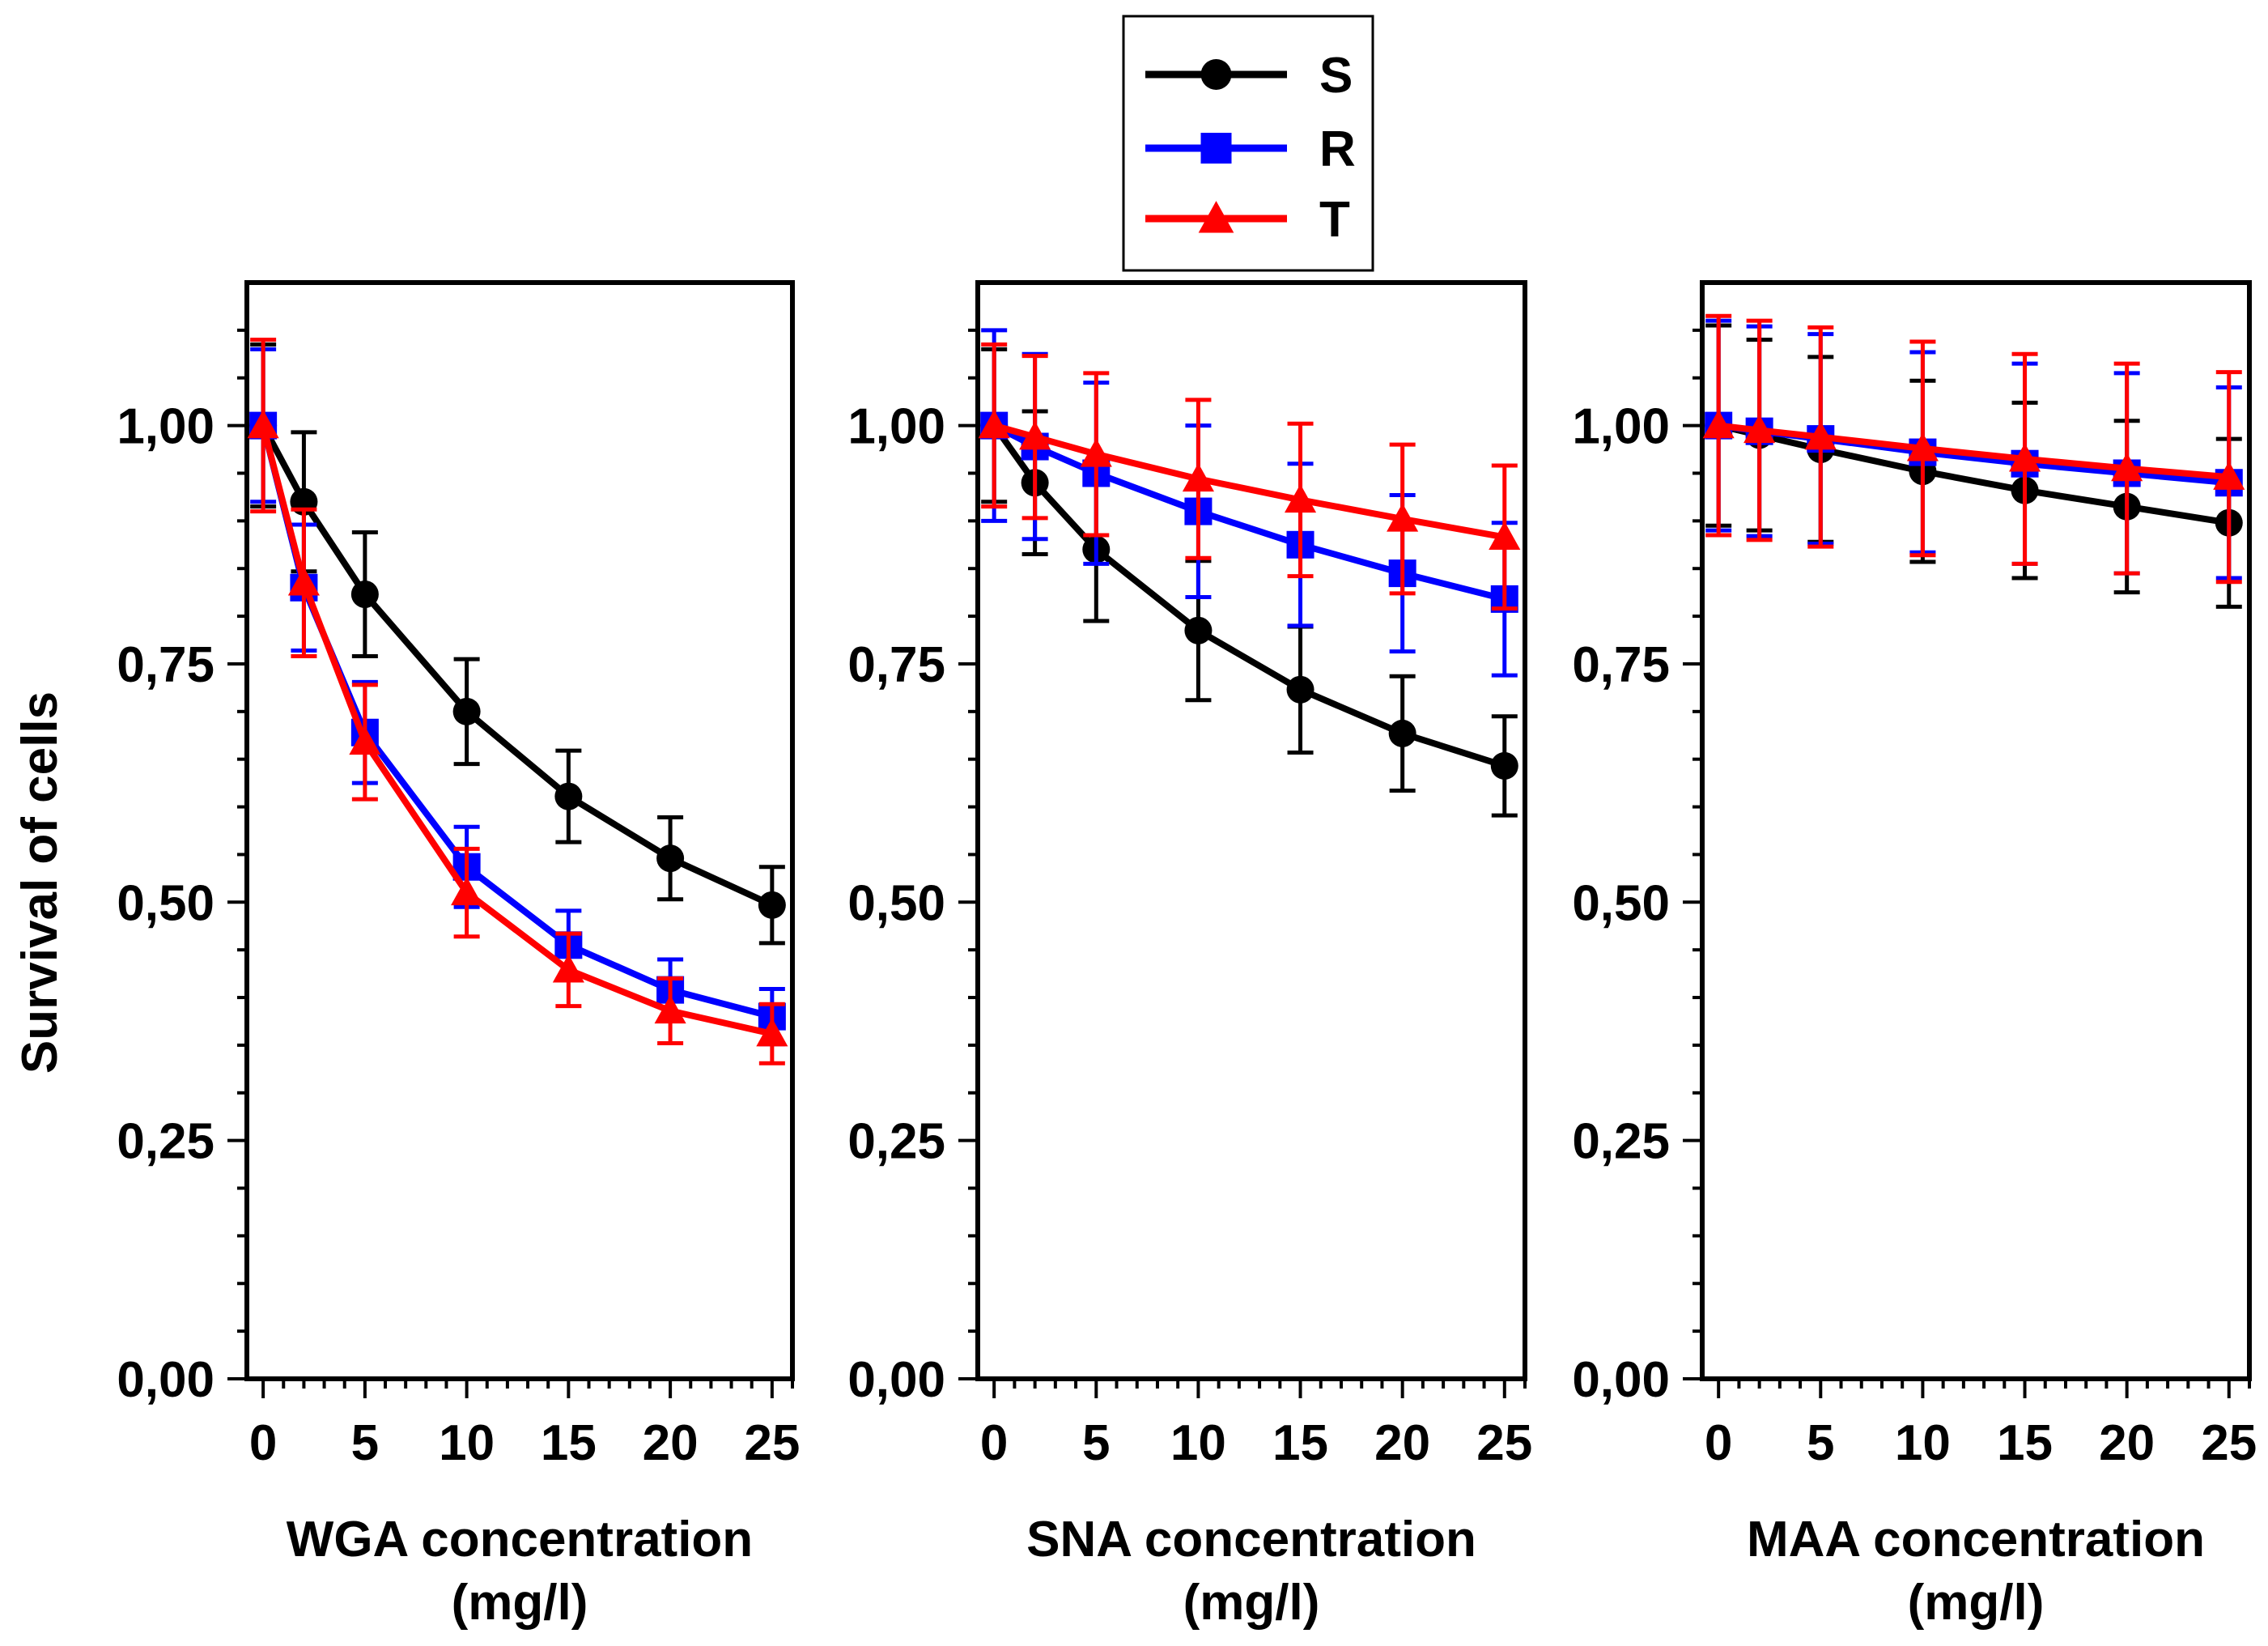 This screenshot has height=1646, width=2268. I want to click on legend-marker-r, so click(1216, 149).